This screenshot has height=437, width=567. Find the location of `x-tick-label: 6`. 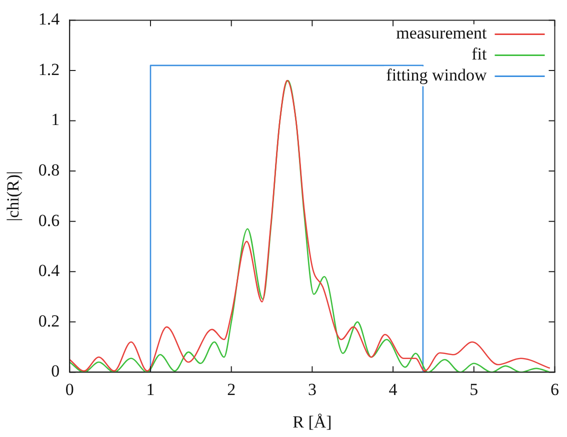

x-tick-label: 6 is located at coordinates (554, 389).